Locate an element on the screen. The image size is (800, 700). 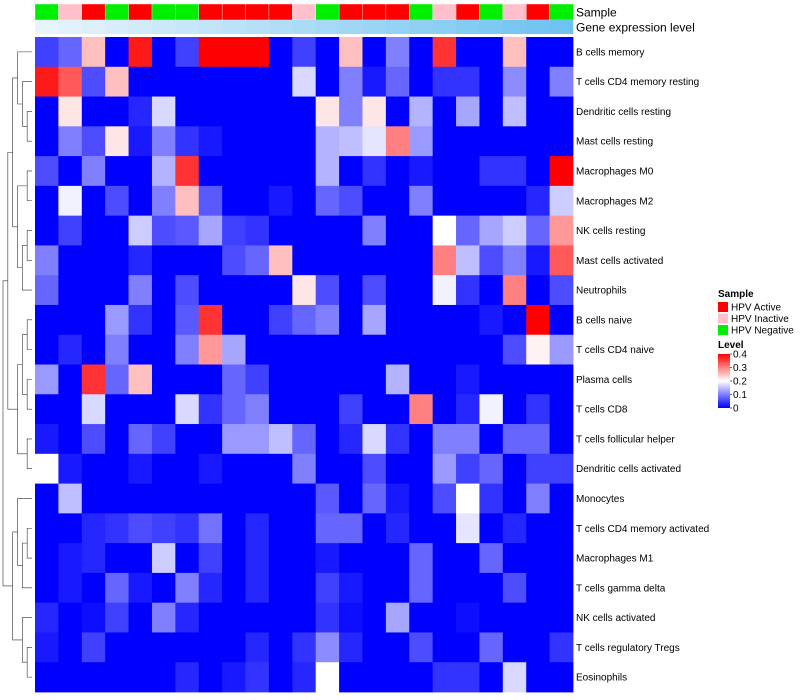
row-label: Macrophages M2 is located at coordinates (615, 201).